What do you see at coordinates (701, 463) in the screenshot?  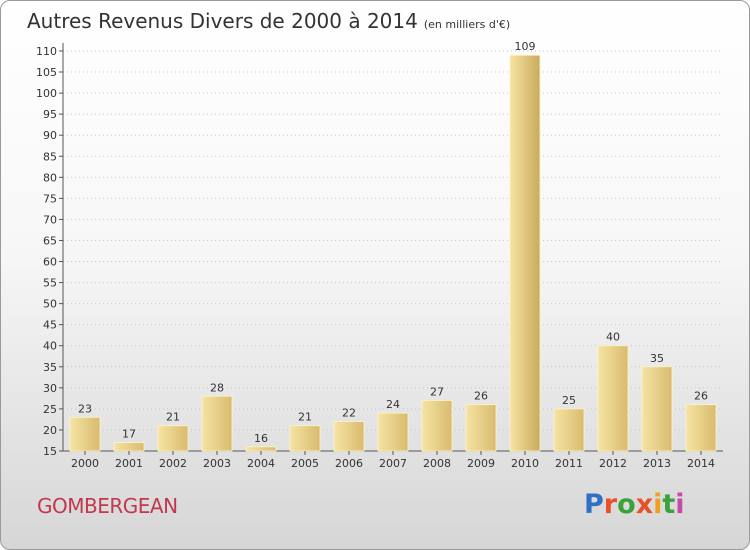 I see `x-tick-label-2014: 2014` at bounding box center [701, 463].